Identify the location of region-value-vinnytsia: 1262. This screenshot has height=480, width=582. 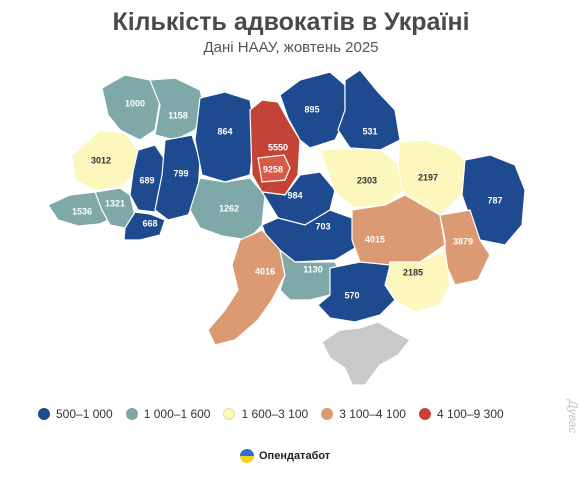
(229, 208).